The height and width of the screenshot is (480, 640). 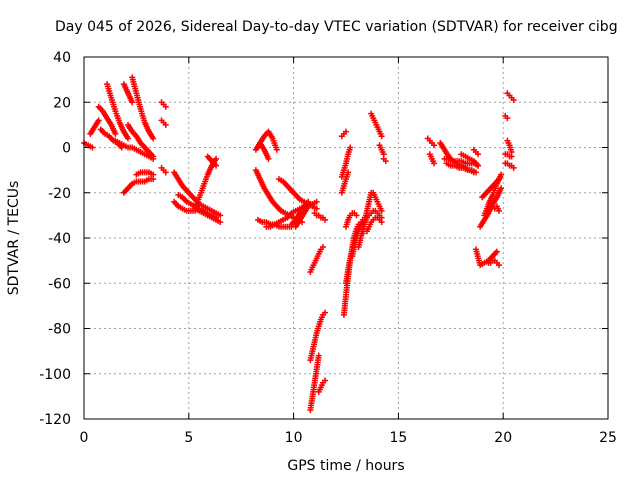 What do you see at coordinates (608, 438) in the screenshot?
I see `x-tick-label: 25` at bounding box center [608, 438].